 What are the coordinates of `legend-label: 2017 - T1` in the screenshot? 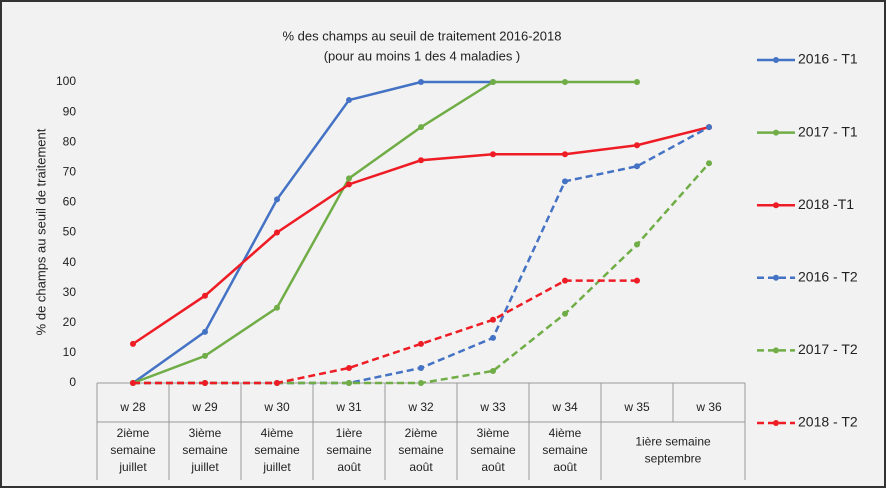 It's located at (828, 131).